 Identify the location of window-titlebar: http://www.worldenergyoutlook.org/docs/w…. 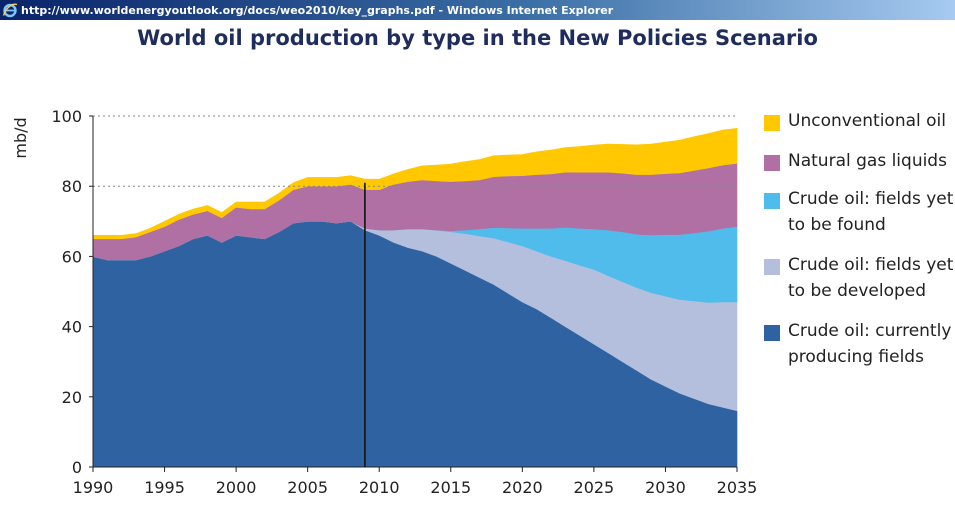
(477, 10).